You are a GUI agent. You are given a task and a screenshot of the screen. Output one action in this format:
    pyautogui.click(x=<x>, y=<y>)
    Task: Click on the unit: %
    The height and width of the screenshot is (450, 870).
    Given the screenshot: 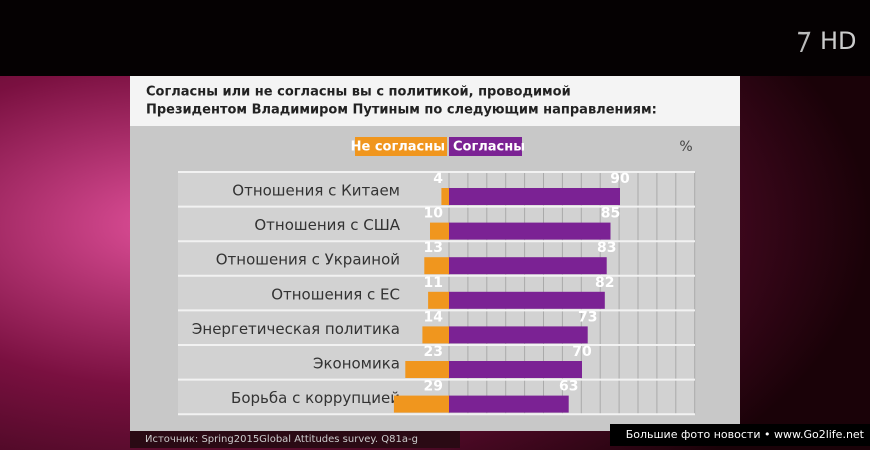 What is the action you would take?
    pyautogui.click(x=685, y=147)
    